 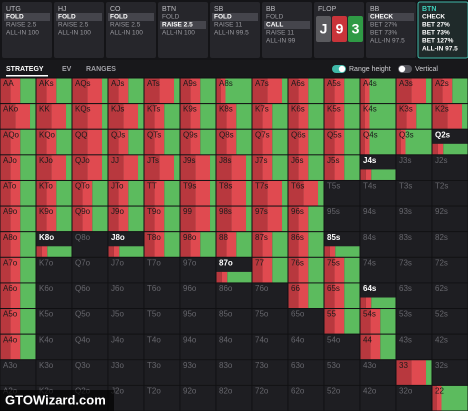 I want to click on hand-label: 52o, so click(x=334, y=390).